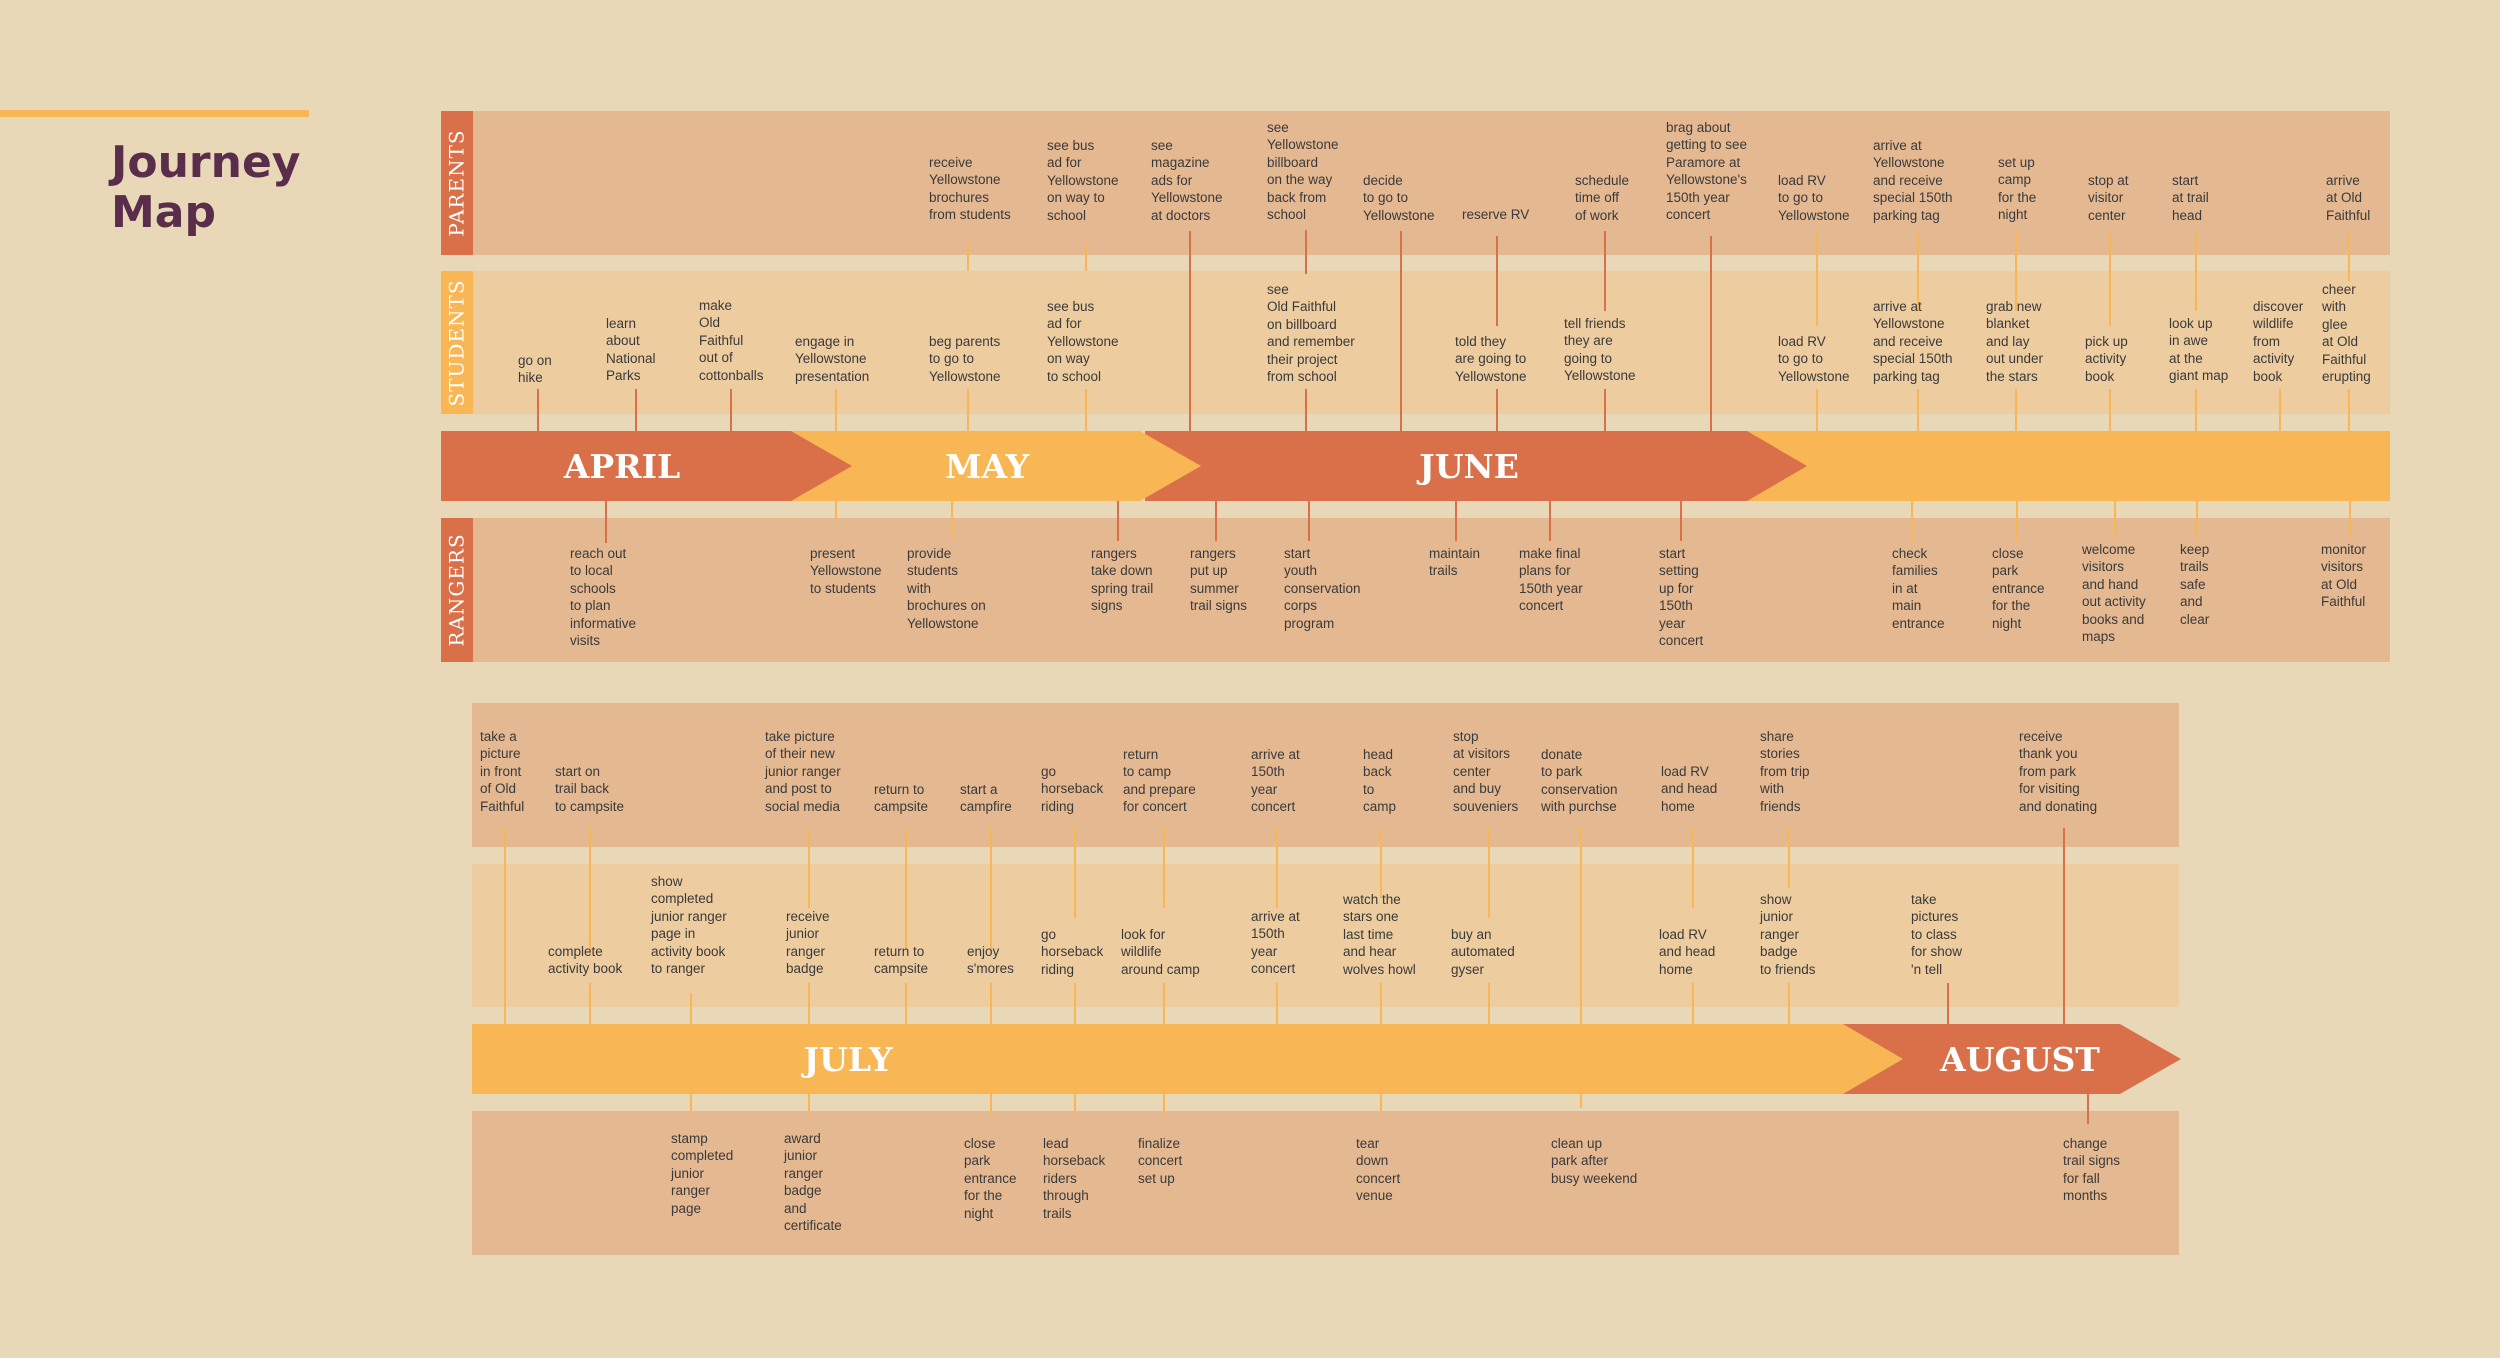 The image size is (2500, 1358). I want to click on parents-step: start at trail head, so click(2190, 198).